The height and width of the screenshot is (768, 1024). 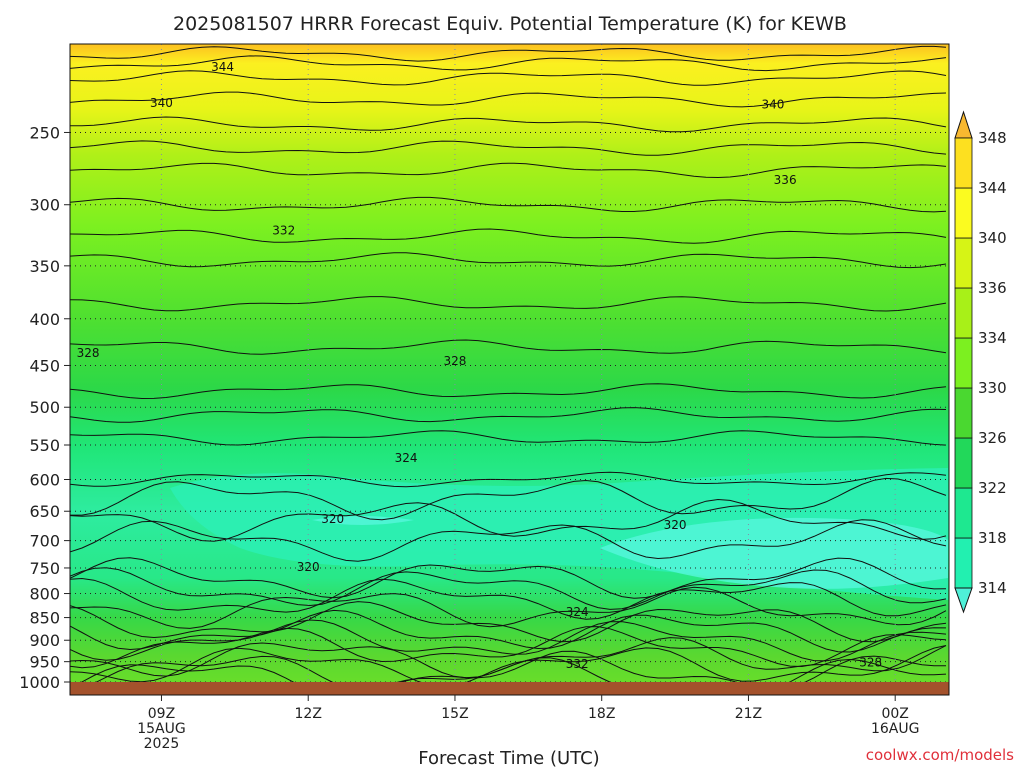 I want to click on colorbar-label: 336, so click(x=992, y=288).